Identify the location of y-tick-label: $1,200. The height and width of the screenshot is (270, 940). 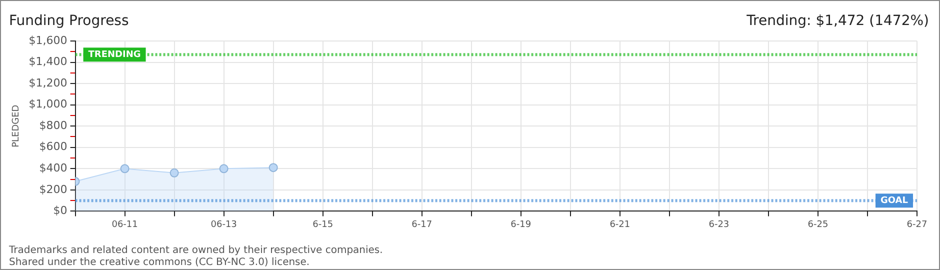
(48, 83).